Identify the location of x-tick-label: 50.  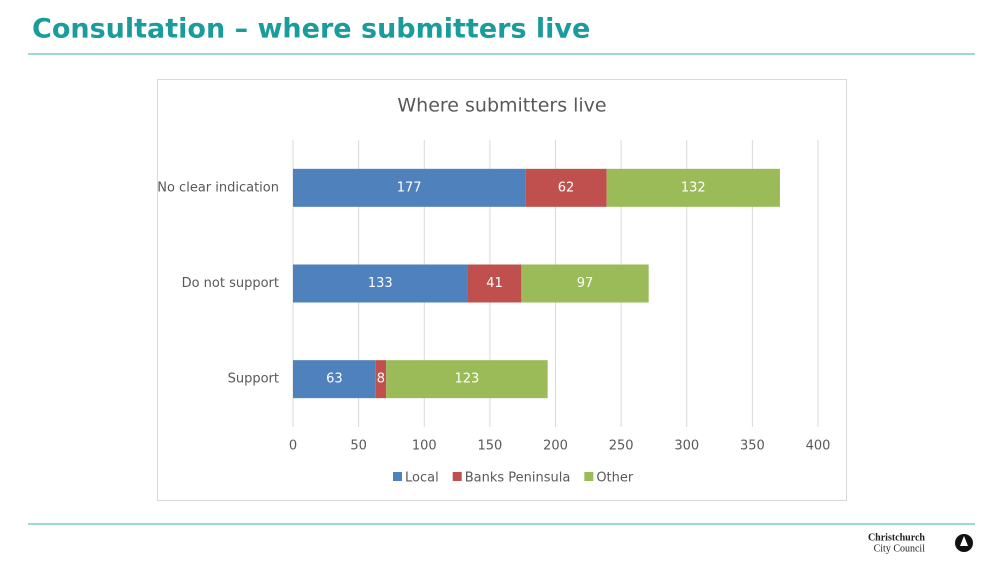
(358, 446).